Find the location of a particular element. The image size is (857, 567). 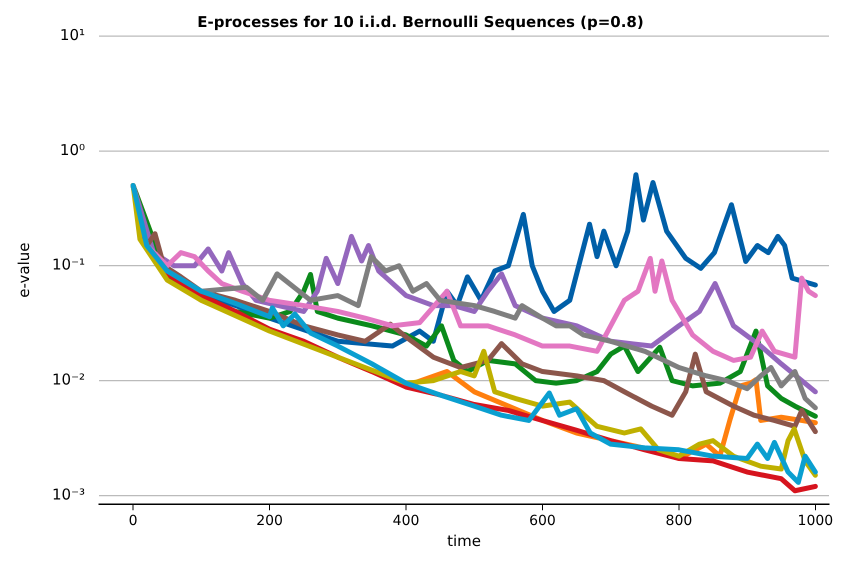

x-tick-label: 800 is located at coordinates (679, 521).